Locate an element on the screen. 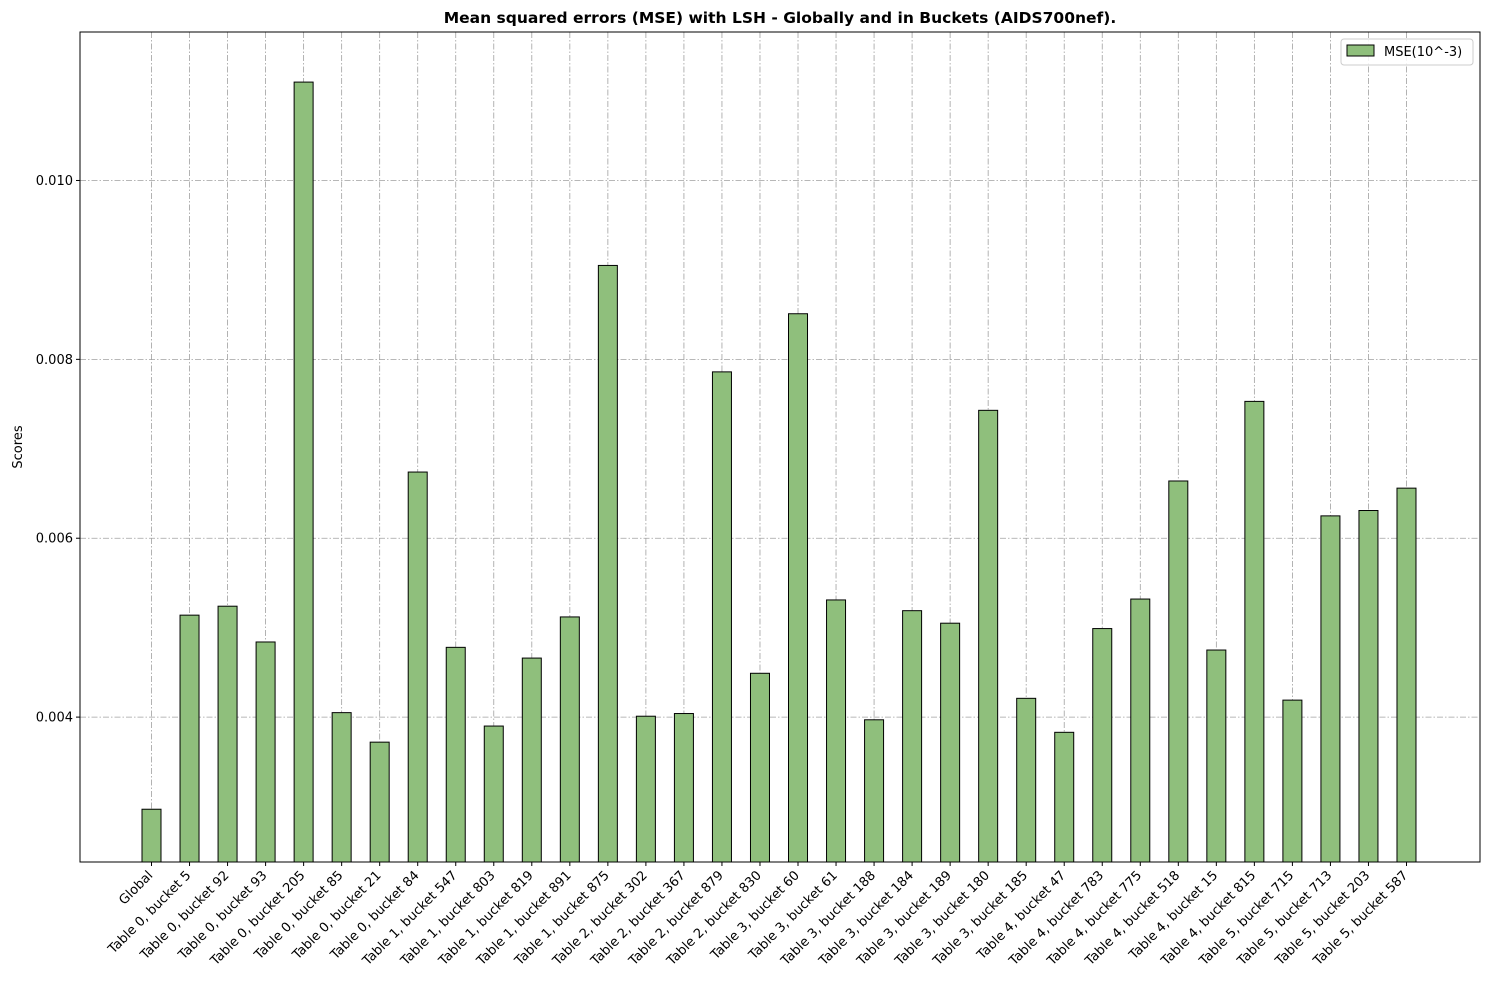  y-tick-label: 0.010 is located at coordinates (54, 181).